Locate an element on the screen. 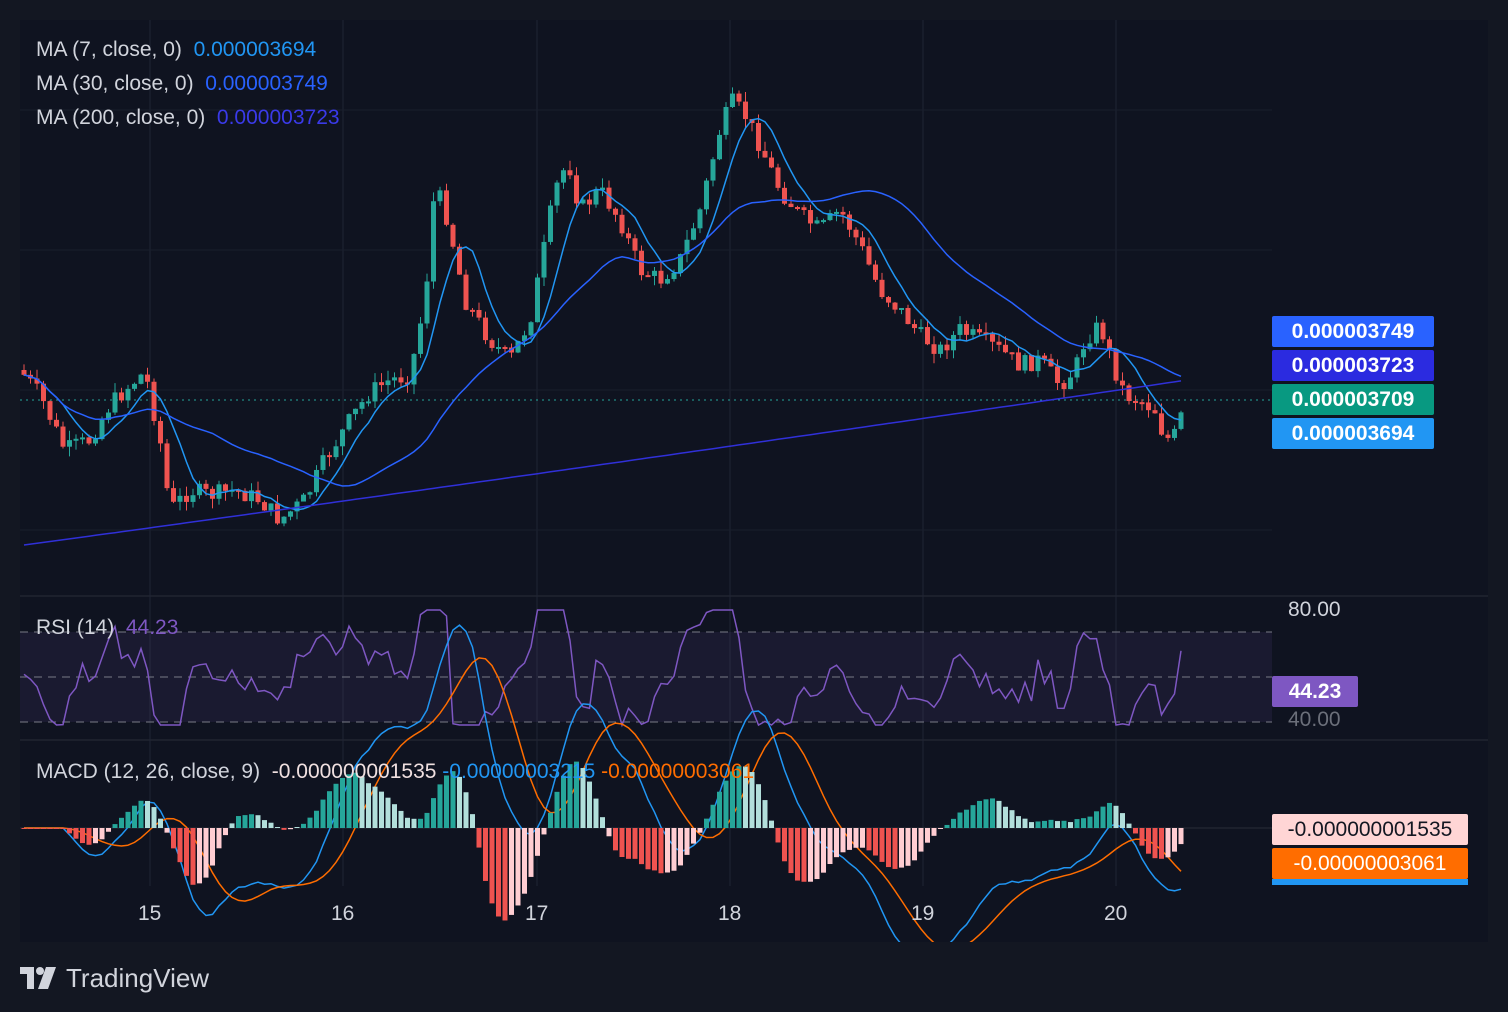 The height and width of the screenshot is (1012, 1508). legend-rsi: RSI (14) 44.23 is located at coordinates (107, 628).